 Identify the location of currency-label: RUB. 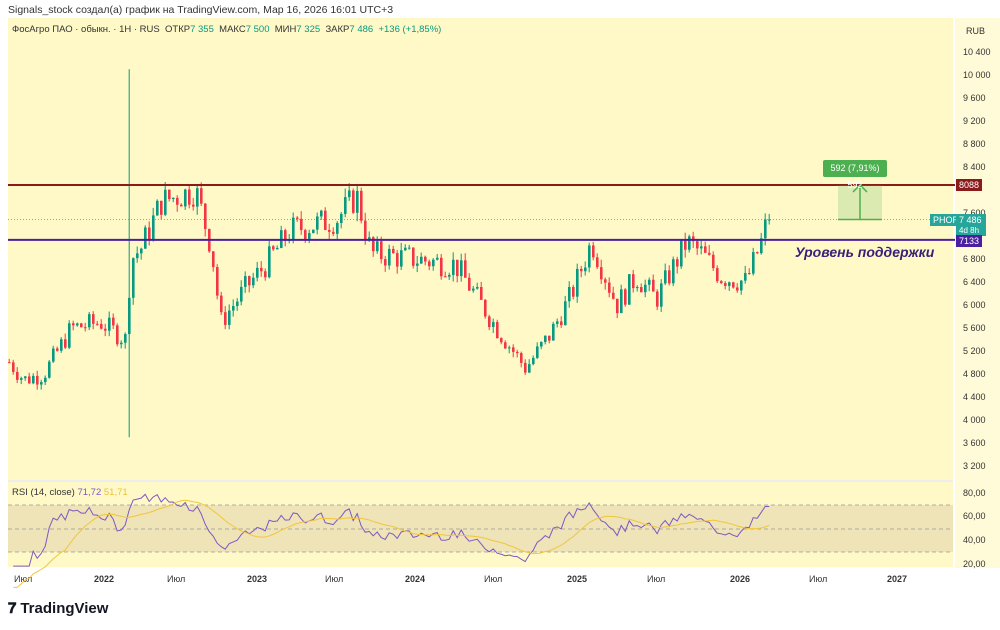
(975, 31).